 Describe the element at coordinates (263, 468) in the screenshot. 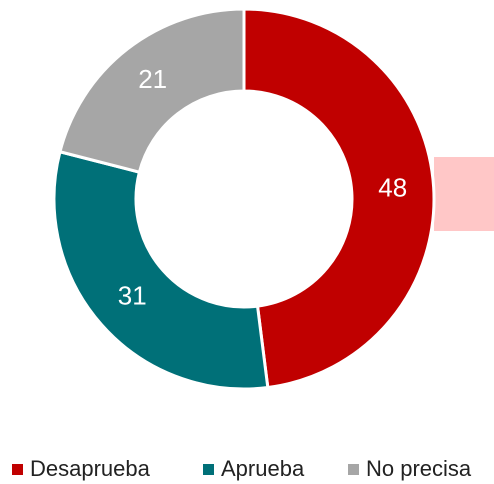

I see `legend-label: Aprueba` at that location.